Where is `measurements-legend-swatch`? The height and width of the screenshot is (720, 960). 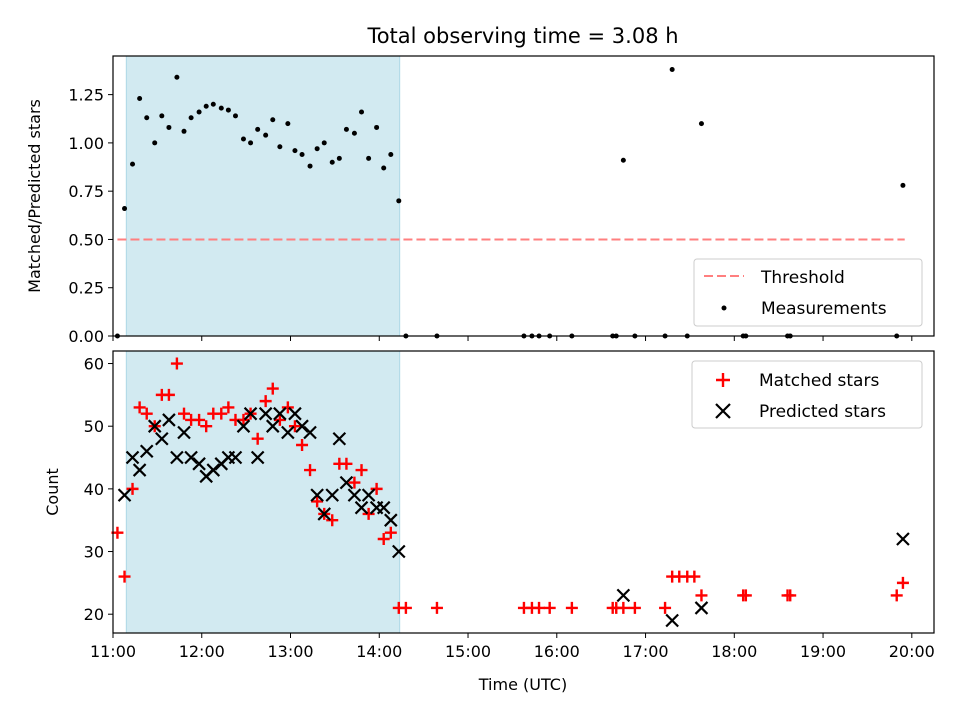
measurements-legend-swatch is located at coordinates (724, 308).